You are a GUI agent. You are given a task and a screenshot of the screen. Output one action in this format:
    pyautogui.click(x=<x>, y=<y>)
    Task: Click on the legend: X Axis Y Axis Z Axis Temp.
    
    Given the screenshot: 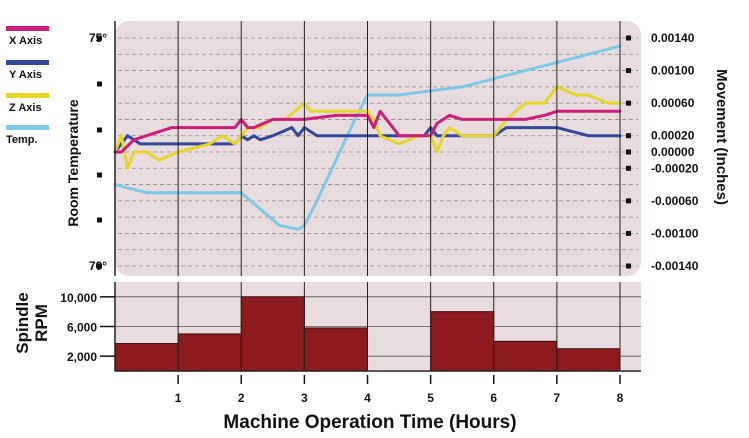 What is the action you would take?
    pyautogui.click(x=27, y=86)
    